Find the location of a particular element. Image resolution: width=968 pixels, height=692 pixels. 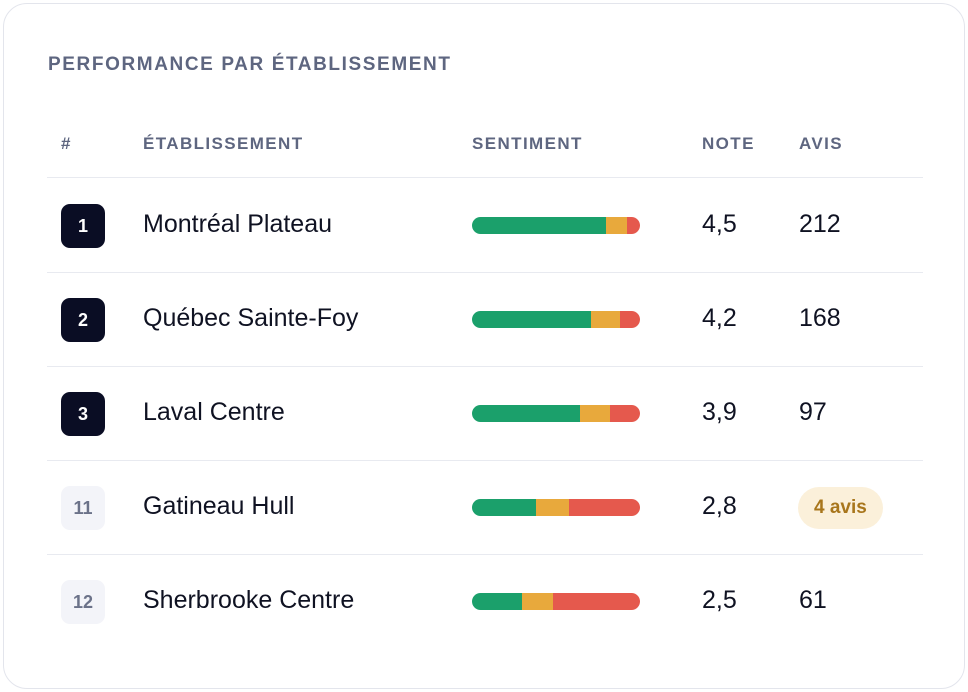

header-rank: # is located at coordinates (66, 143).